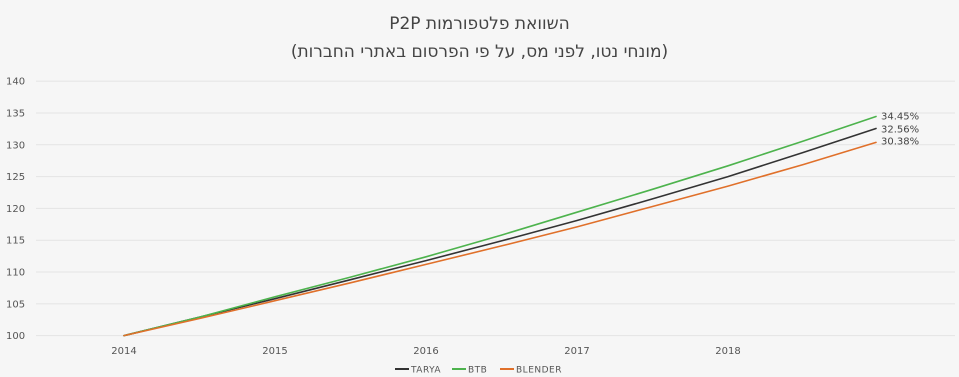 The width and height of the screenshot is (959, 377). Describe the element at coordinates (900, 116) in the screenshot. I see `end-label: 34.45%` at that location.